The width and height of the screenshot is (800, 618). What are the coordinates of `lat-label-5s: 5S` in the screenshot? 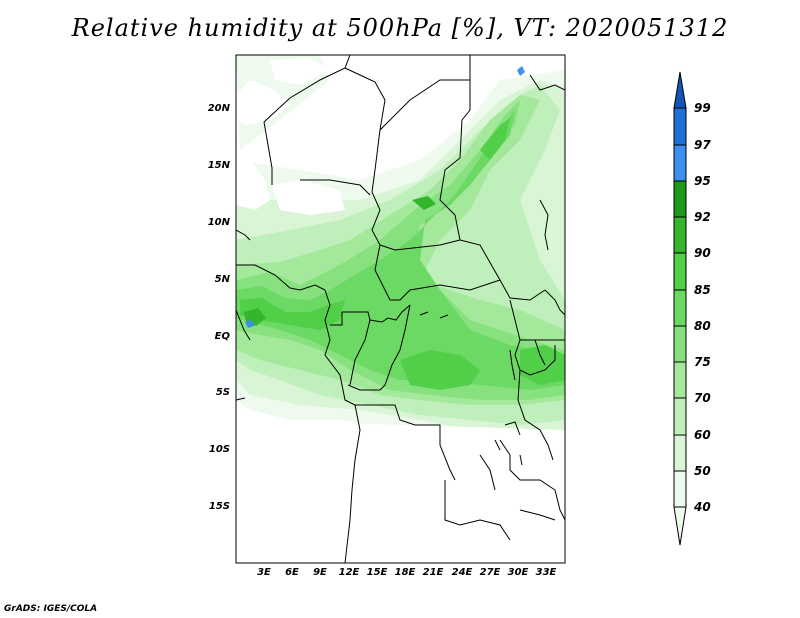 It's located at (222, 392).